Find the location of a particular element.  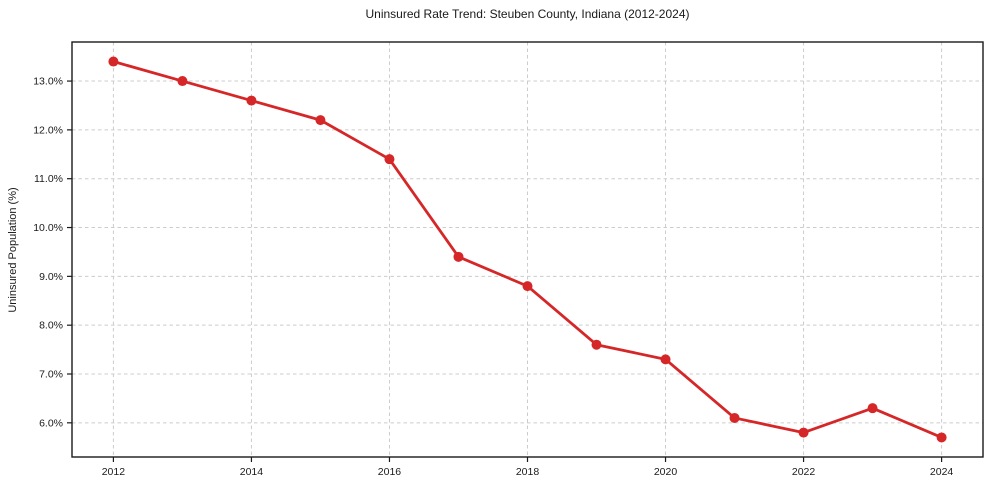

x-tick-label: 2022 is located at coordinates (804, 472).